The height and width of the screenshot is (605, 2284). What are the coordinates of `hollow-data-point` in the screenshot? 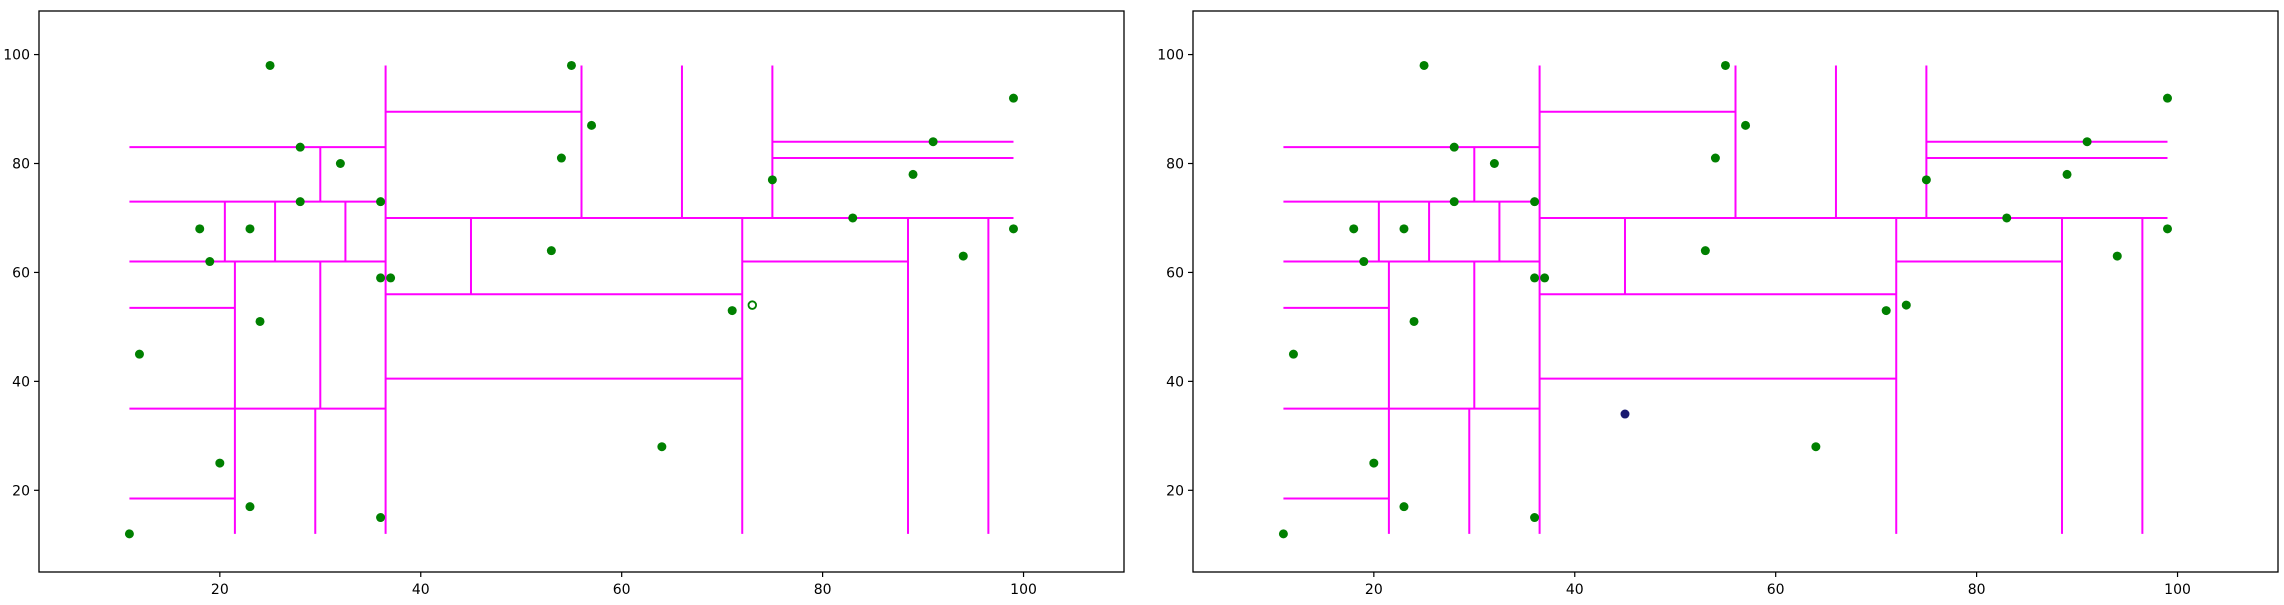 It's located at (752, 305).